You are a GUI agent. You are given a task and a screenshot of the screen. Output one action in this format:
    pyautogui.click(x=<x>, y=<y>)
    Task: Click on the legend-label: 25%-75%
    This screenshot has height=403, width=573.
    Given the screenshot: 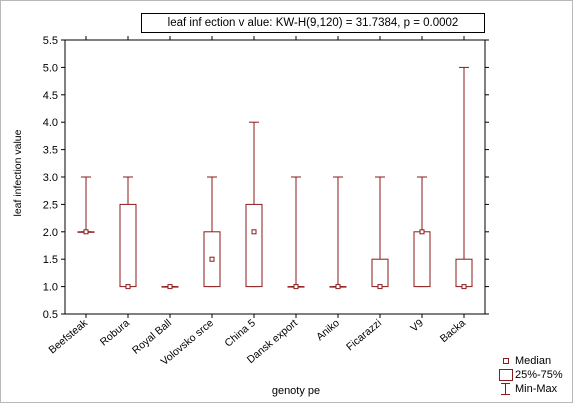 What is the action you would take?
    pyautogui.click(x=539, y=375)
    